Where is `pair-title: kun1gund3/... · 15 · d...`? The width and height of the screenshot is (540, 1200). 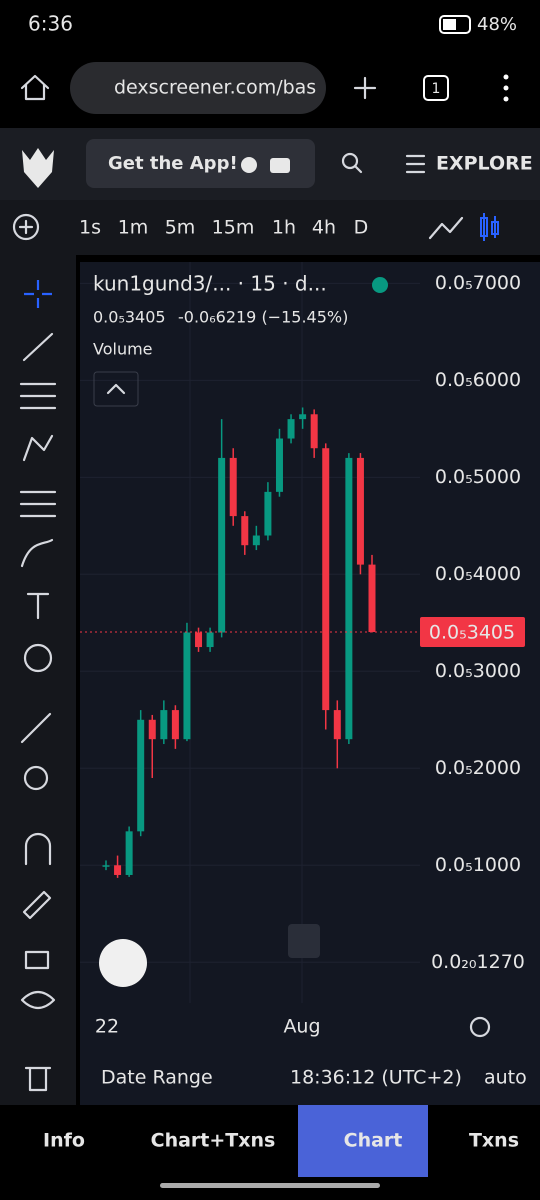 pair-title: kun1gund3/... · 15 · d... is located at coordinates (210, 284).